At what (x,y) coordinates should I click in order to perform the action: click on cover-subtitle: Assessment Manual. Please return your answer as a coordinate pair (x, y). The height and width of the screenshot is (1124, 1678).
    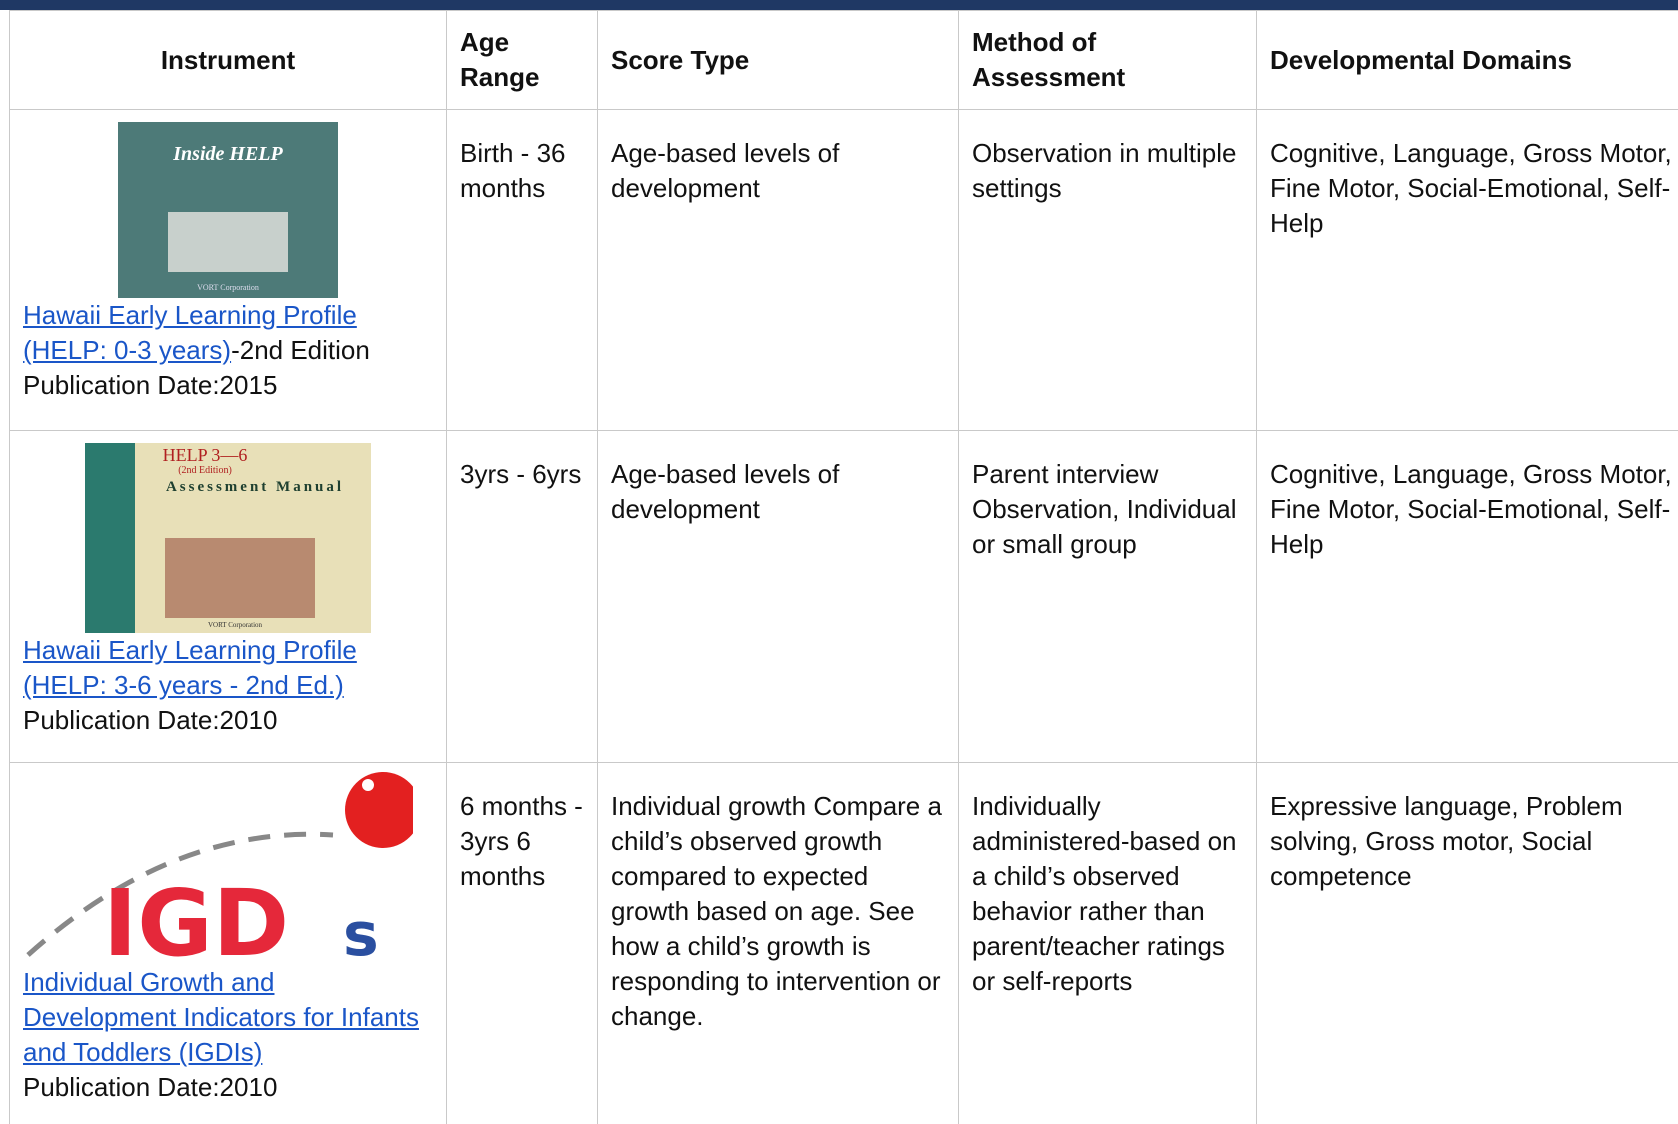
    Looking at the image, I should click on (255, 487).